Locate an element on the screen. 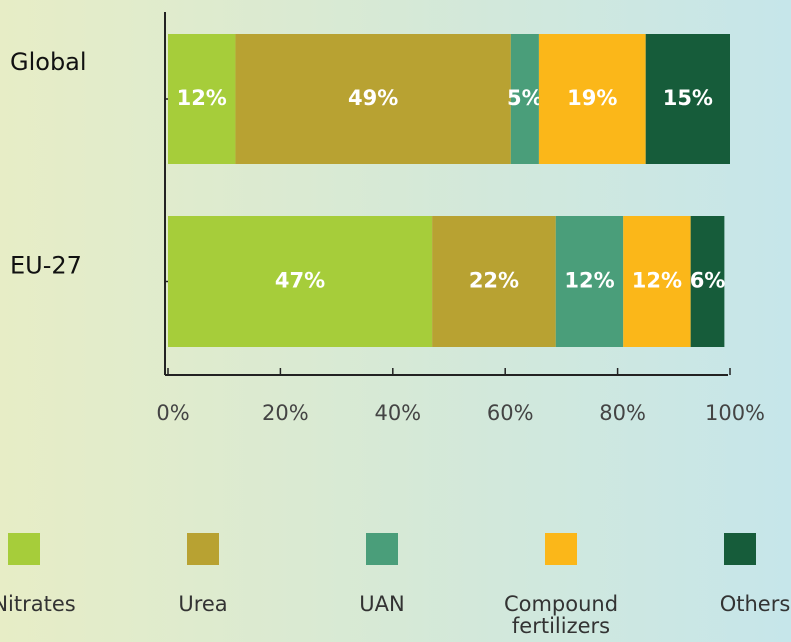  data-label: 47% is located at coordinates (300, 281).